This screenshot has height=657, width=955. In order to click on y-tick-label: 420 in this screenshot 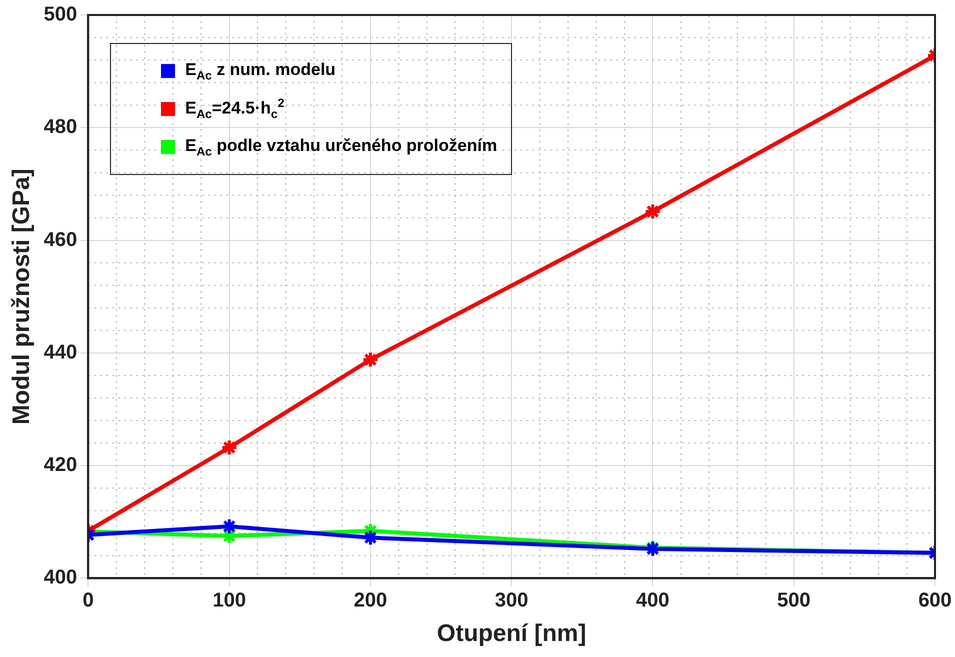, I will do `click(61, 465)`.